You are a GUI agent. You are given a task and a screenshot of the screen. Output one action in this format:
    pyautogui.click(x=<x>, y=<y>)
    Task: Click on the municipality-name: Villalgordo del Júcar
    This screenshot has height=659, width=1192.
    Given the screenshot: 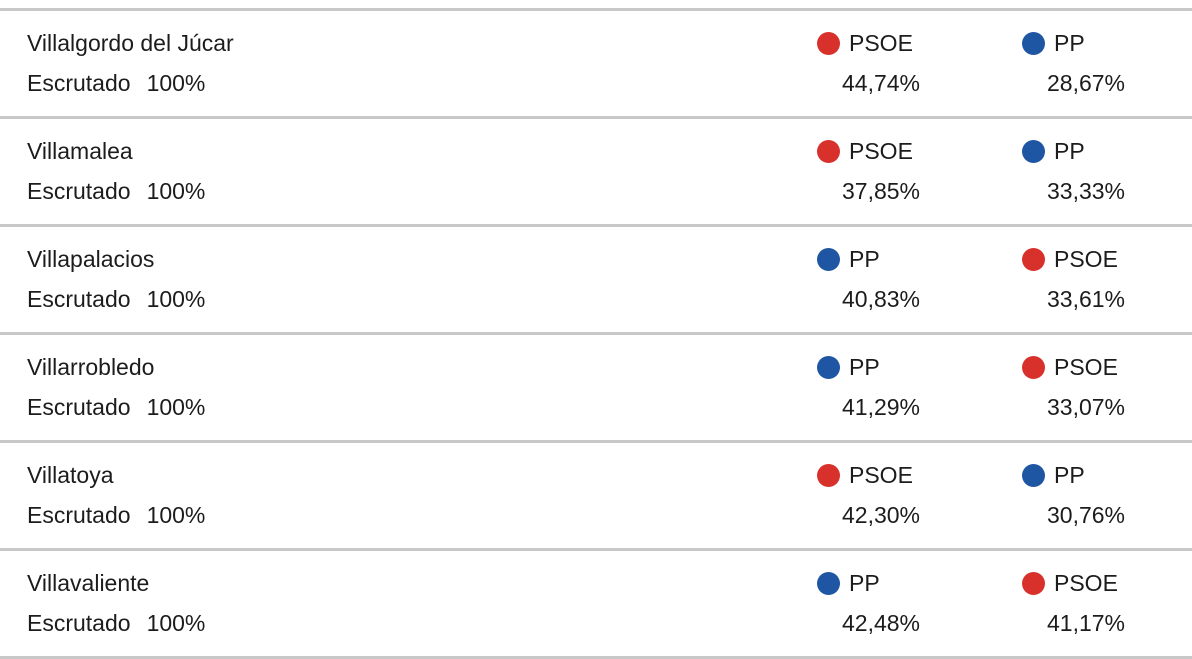 What is the action you would take?
    pyautogui.click(x=130, y=43)
    